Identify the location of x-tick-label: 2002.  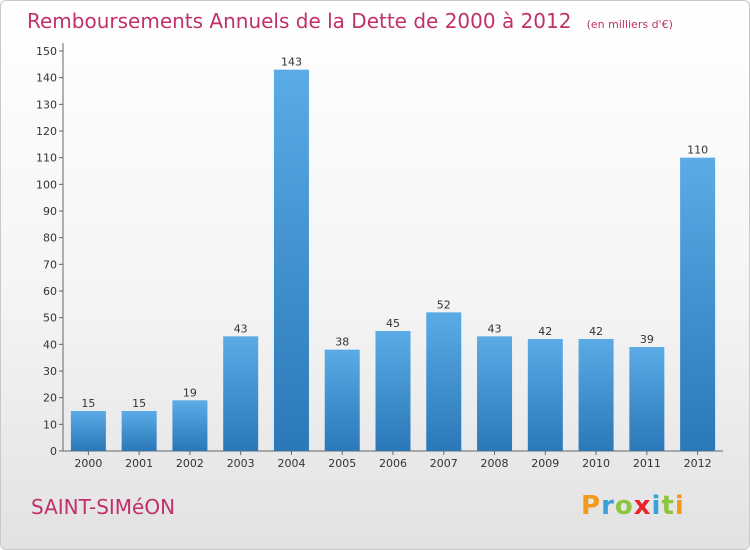
(190, 463).